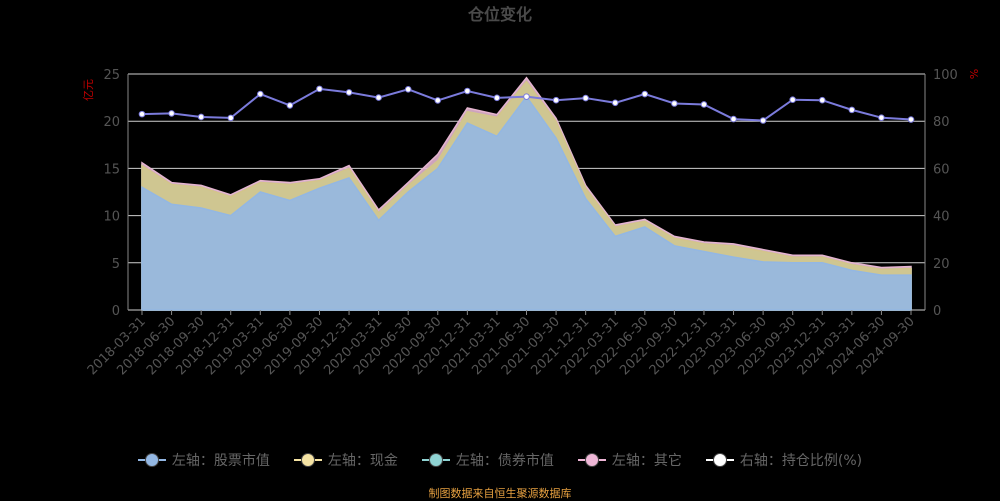  I want to click on legend-swatch-cash, so click(307, 460).